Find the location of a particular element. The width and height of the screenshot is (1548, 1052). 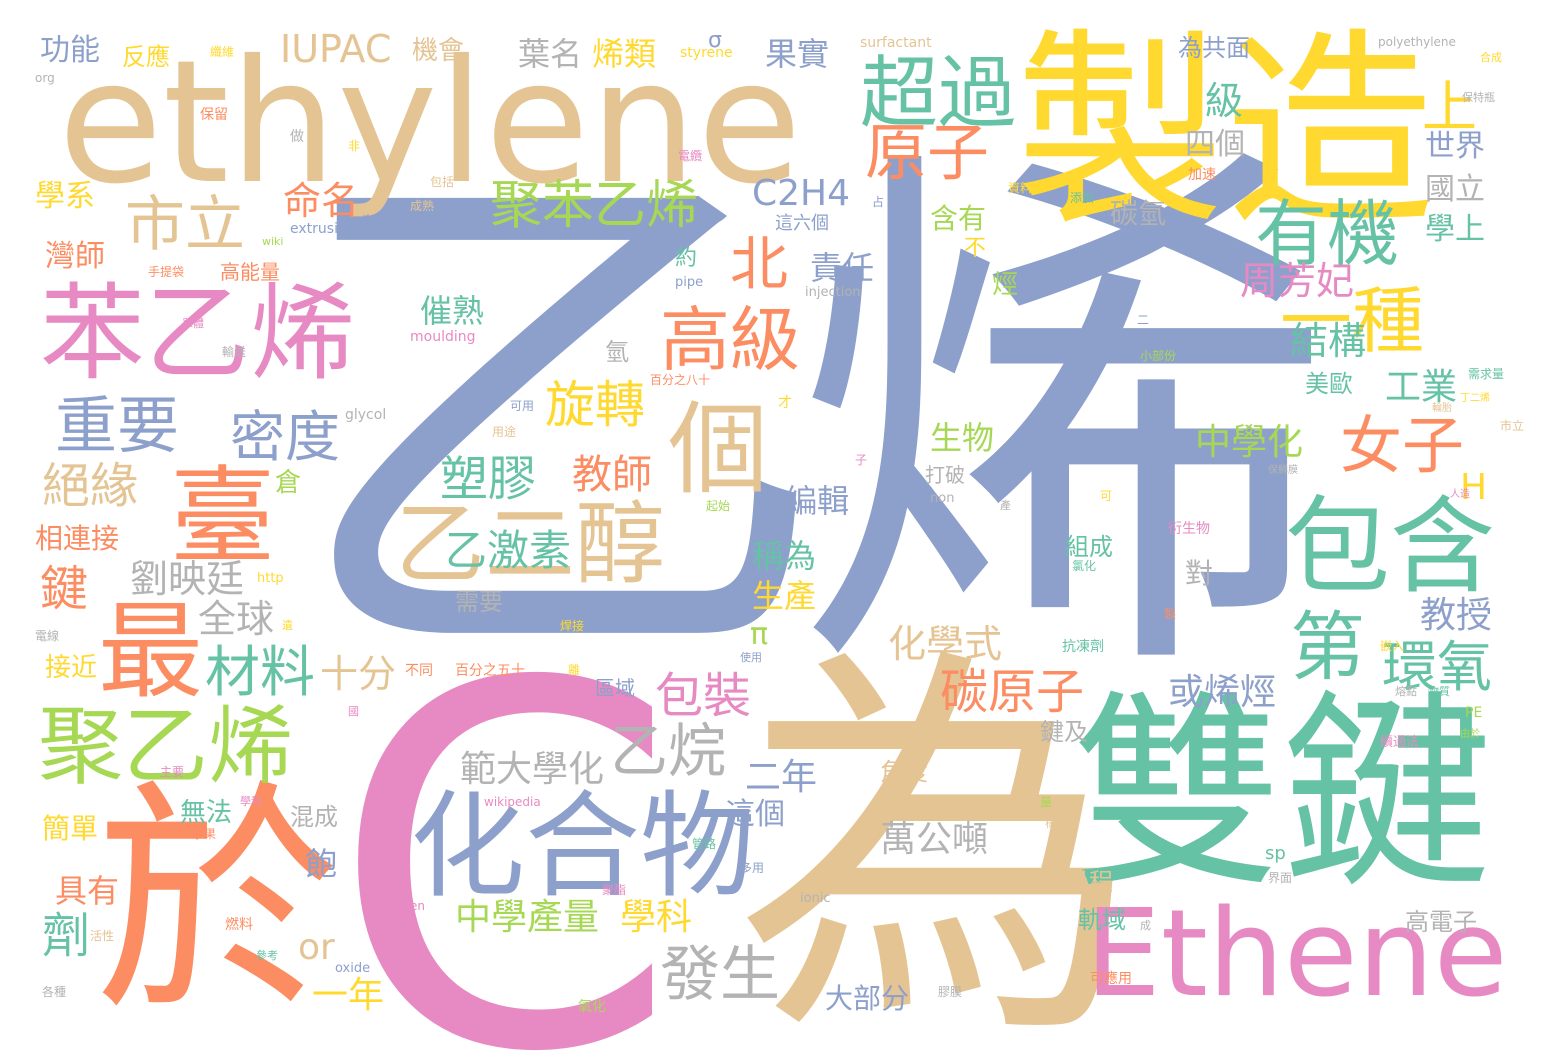

word-cloud-word: 個 is located at coordinates (718, 449).